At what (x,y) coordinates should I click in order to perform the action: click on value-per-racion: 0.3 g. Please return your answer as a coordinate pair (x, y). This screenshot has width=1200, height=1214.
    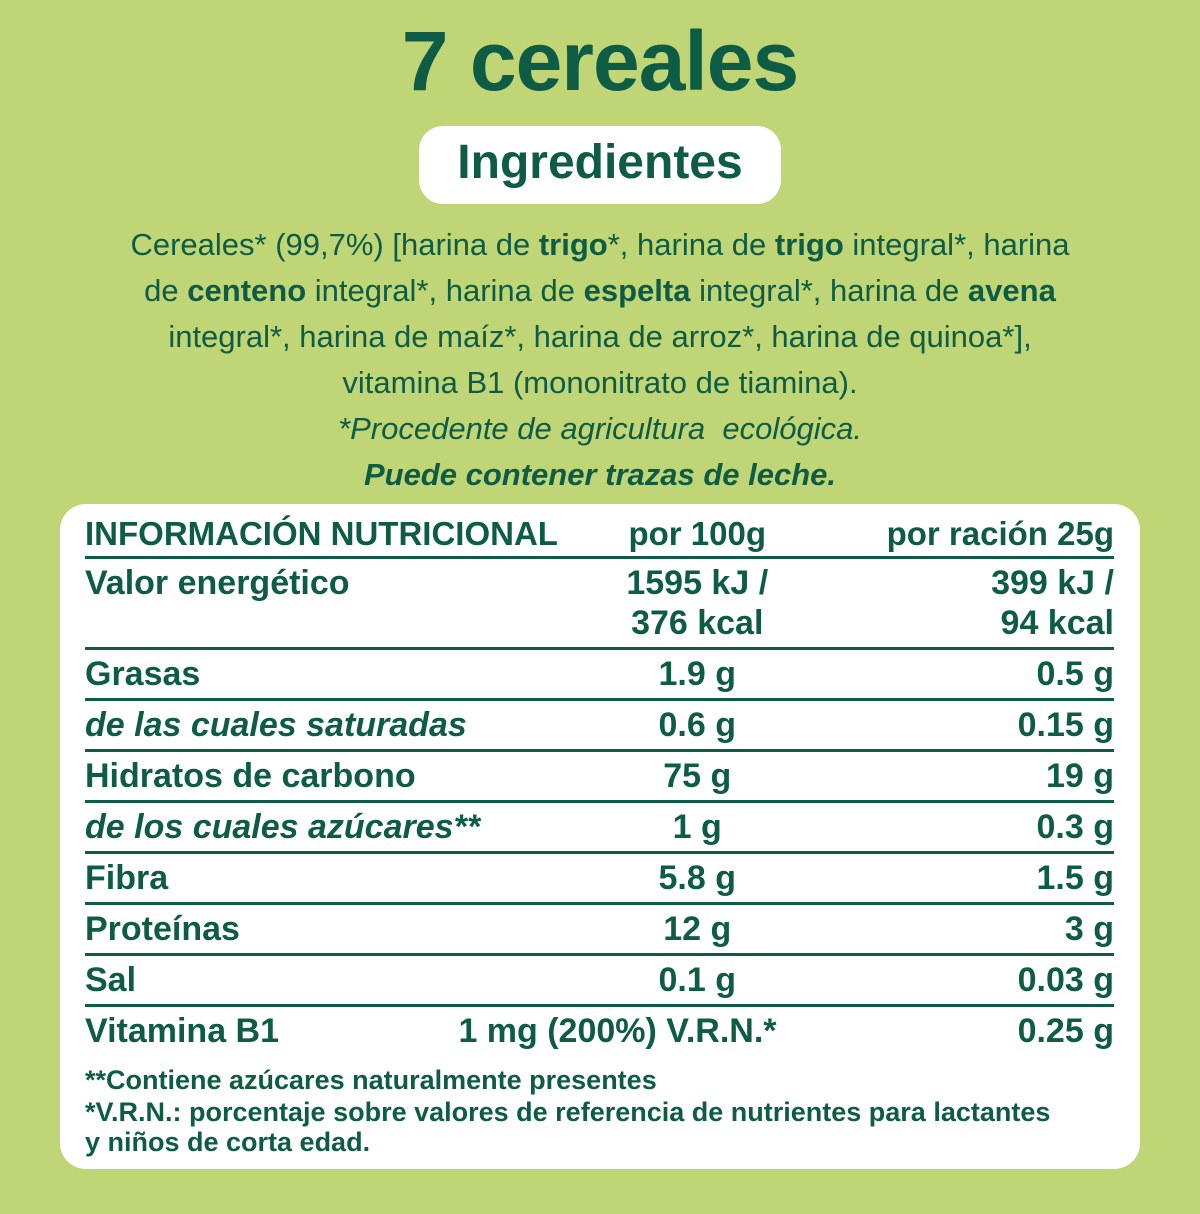
    Looking at the image, I should click on (1075, 827).